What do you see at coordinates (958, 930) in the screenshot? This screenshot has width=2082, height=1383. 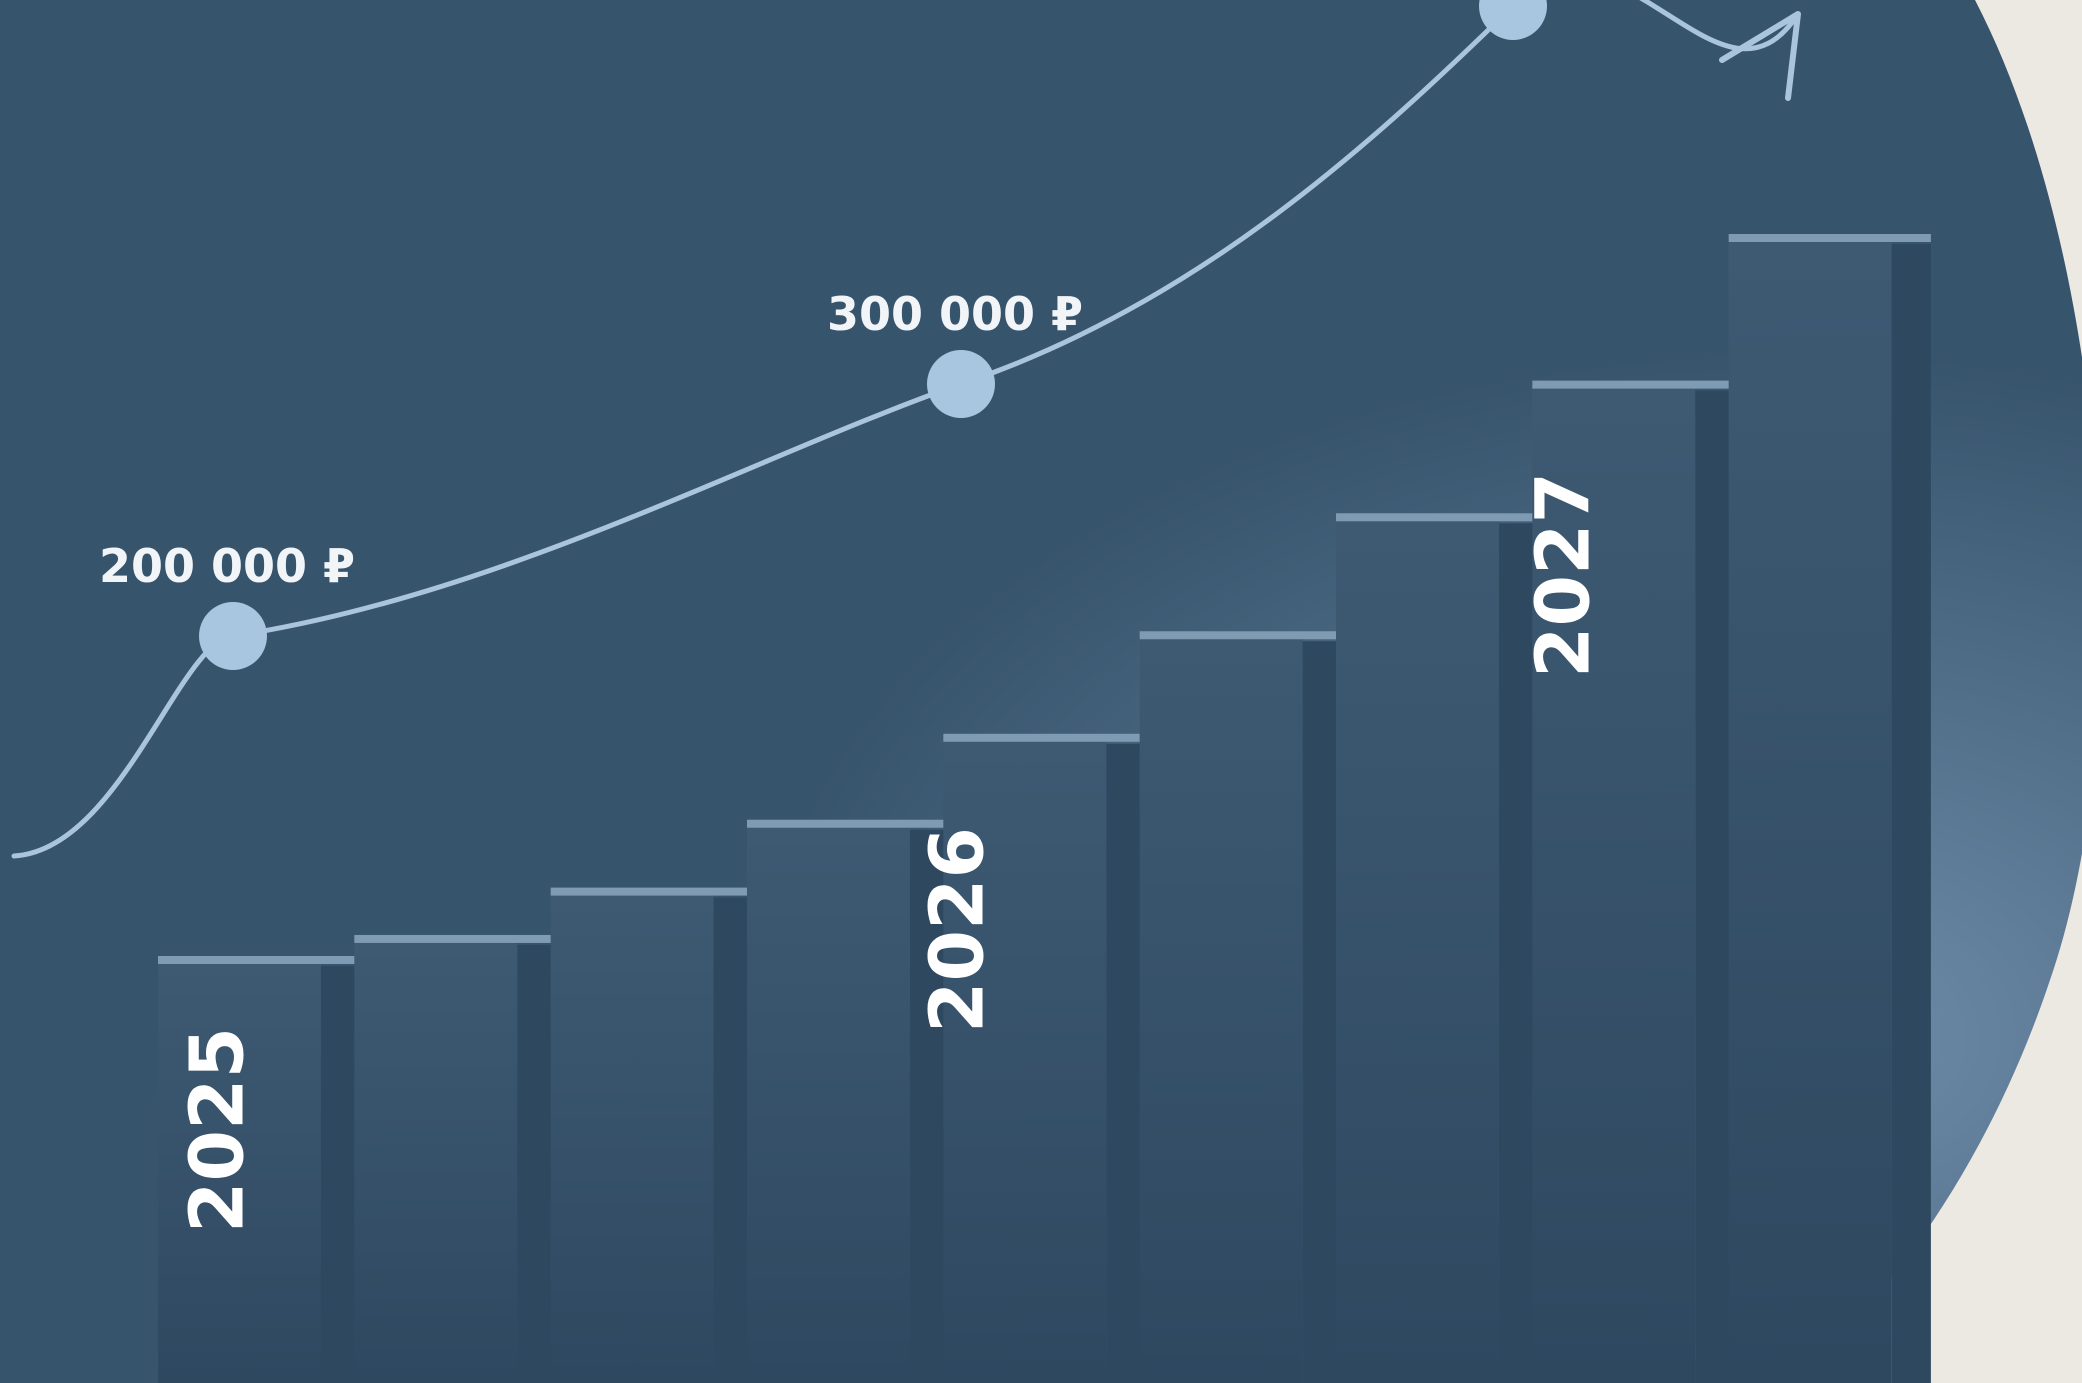 I see `year-label: 2026` at bounding box center [958, 930].